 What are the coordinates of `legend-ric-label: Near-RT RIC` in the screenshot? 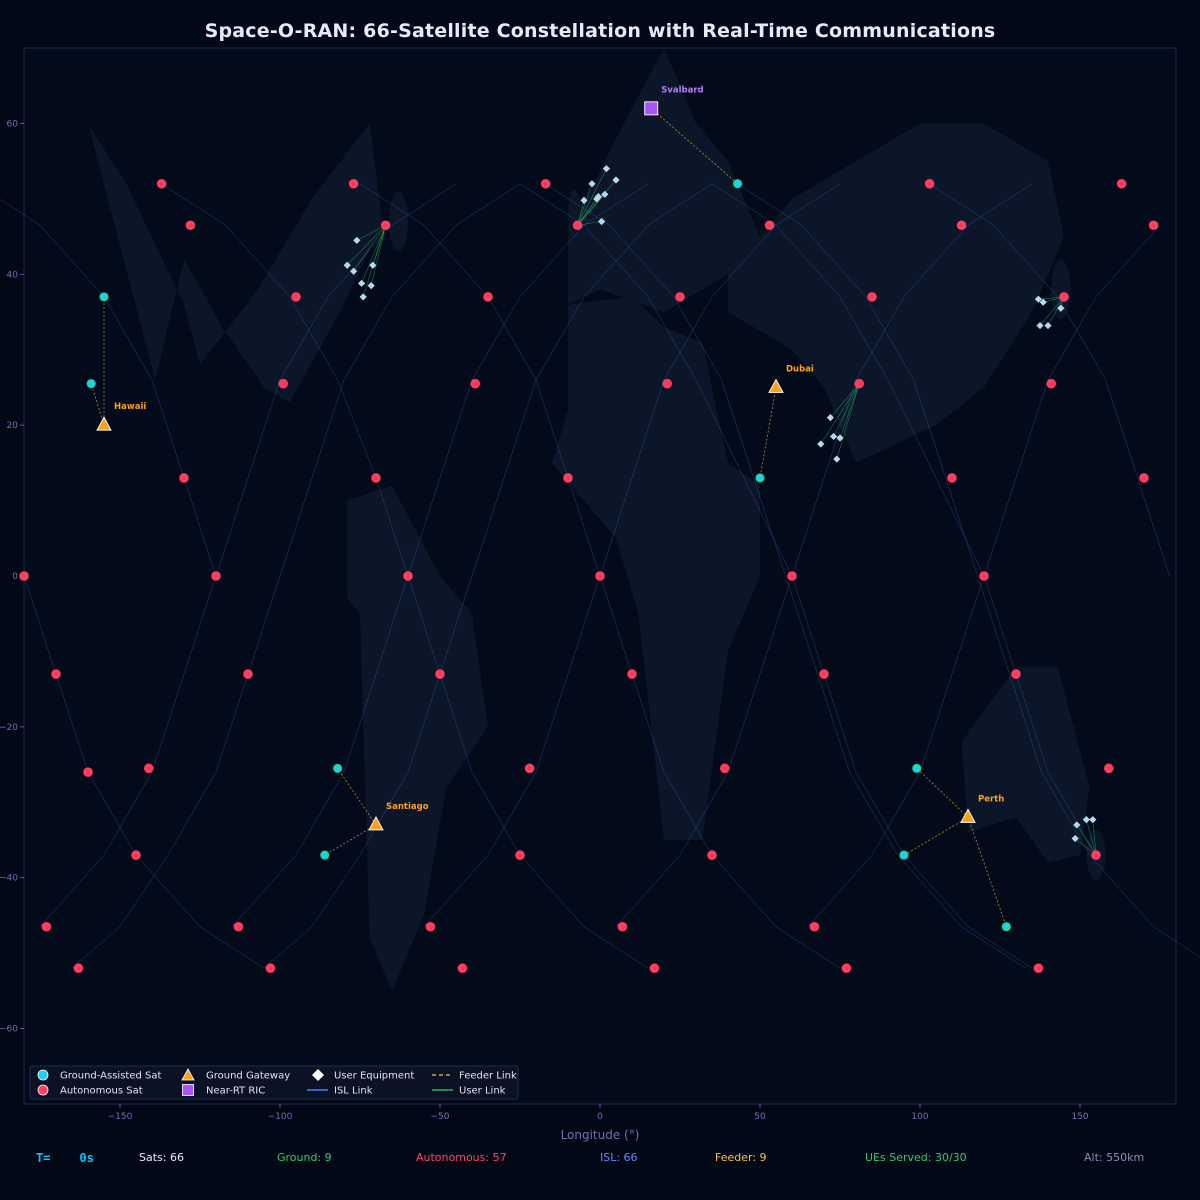 It's located at (235, 1091).